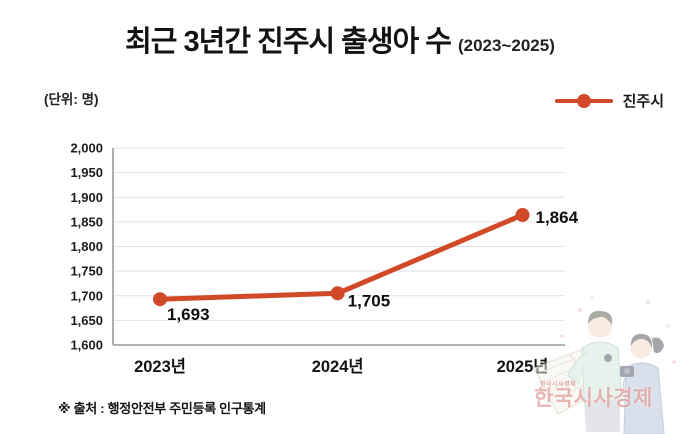 Image resolution: width=680 pixels, height=434 pixels. What do you see at coordinates (338, 366) in the screenshot?
I see `x-axis-label: 2024년` at bounding box center [338, 366].